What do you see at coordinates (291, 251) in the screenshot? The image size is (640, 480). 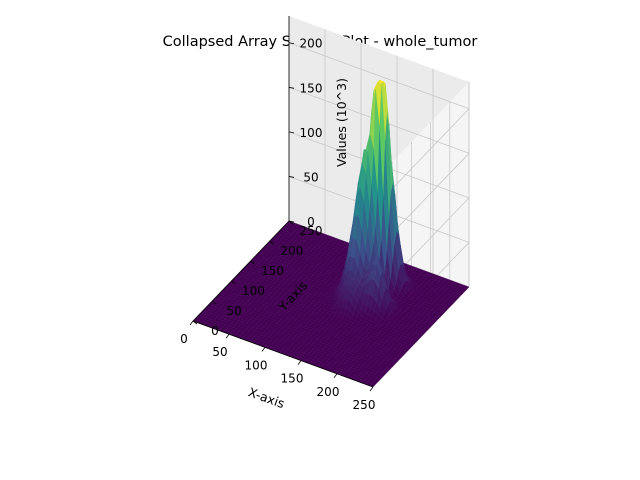 I see `y-tick-label: 200` at bounding box center [291, 251].